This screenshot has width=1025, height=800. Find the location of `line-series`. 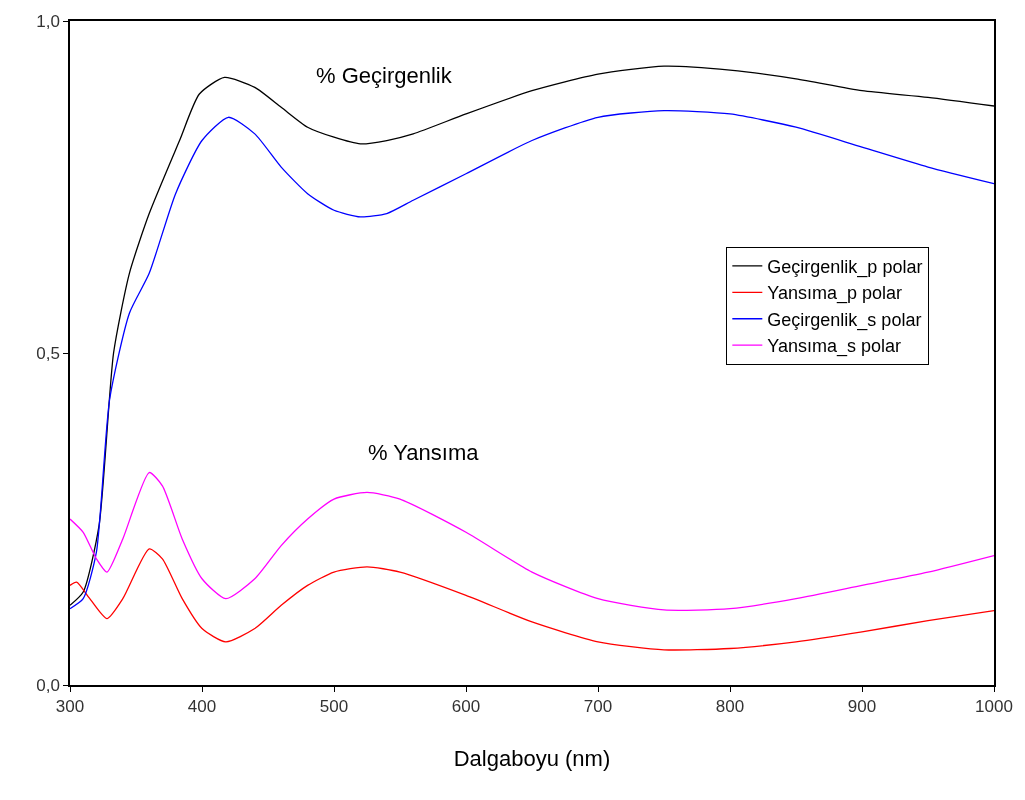

line-series is located at coordinates (532, 599).